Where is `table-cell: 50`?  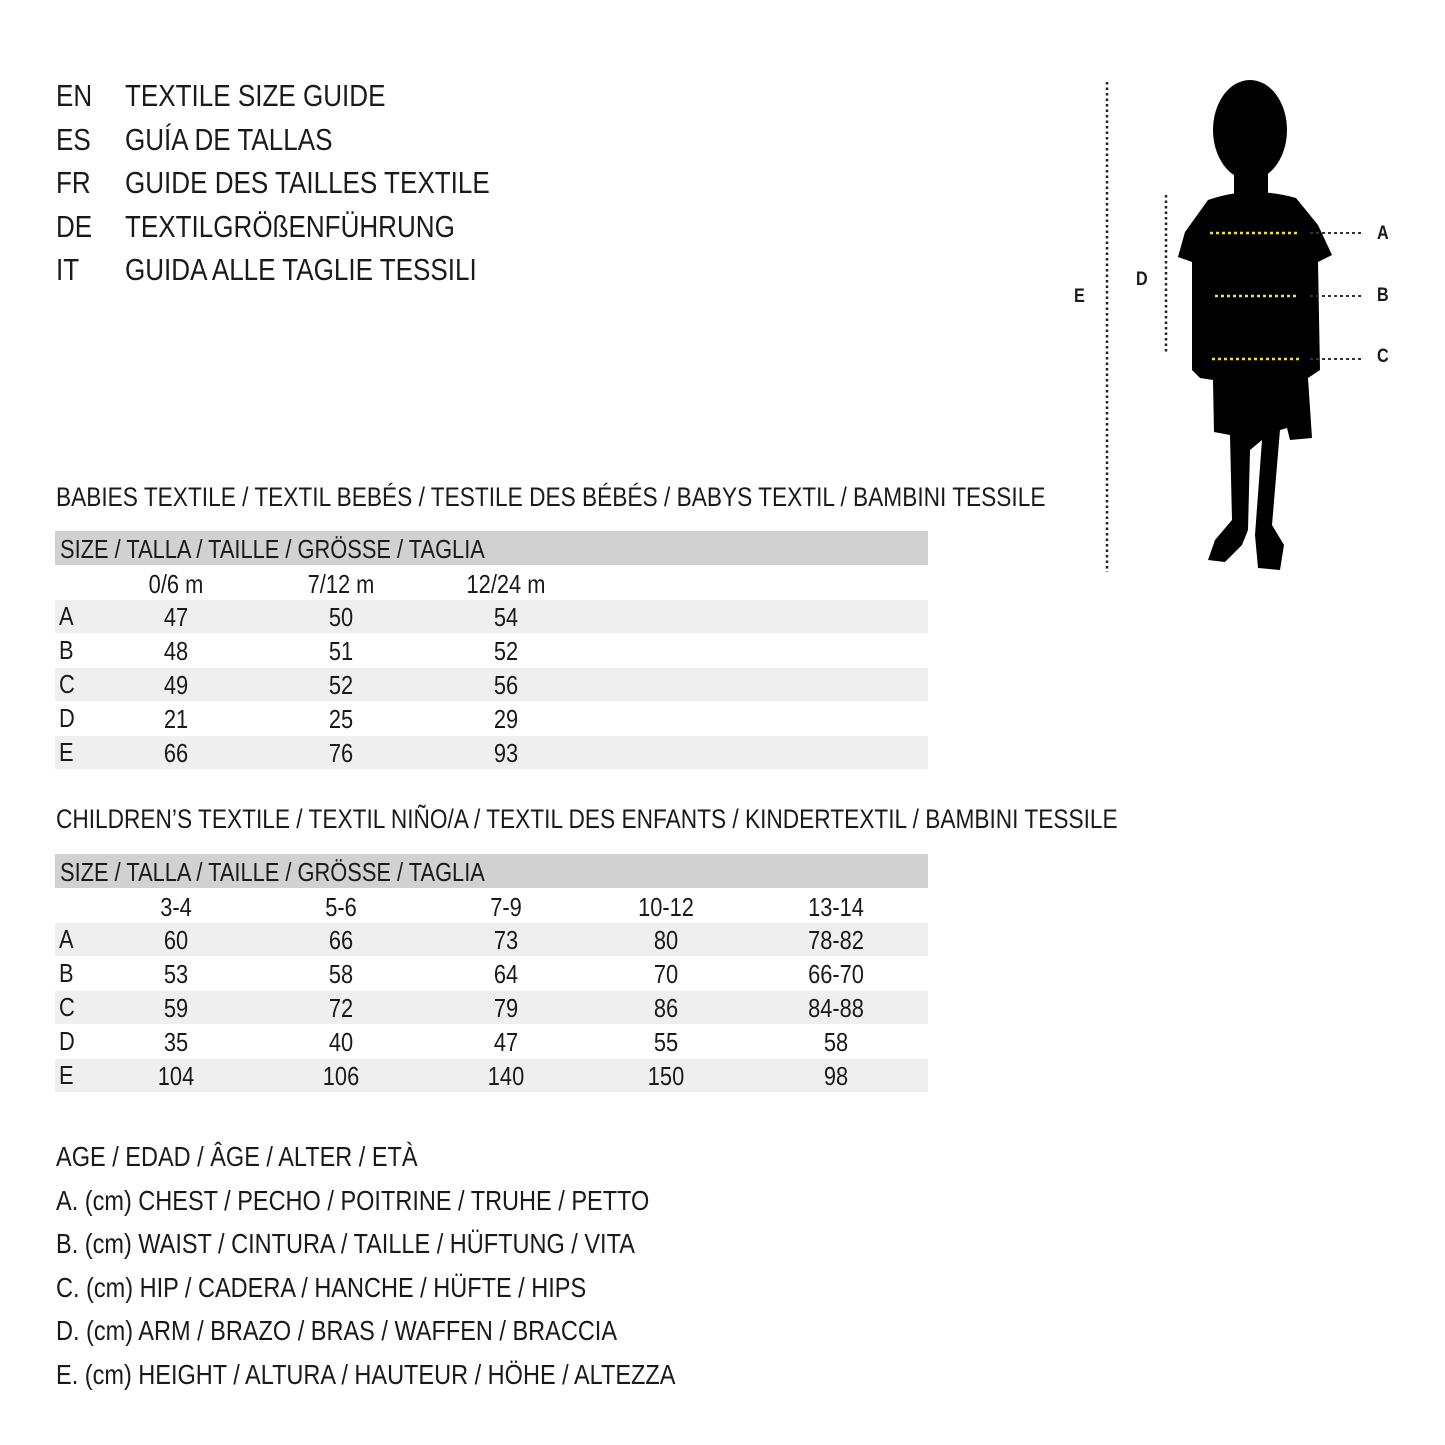 table-cell: 50 is located at coordinates (341, 617).